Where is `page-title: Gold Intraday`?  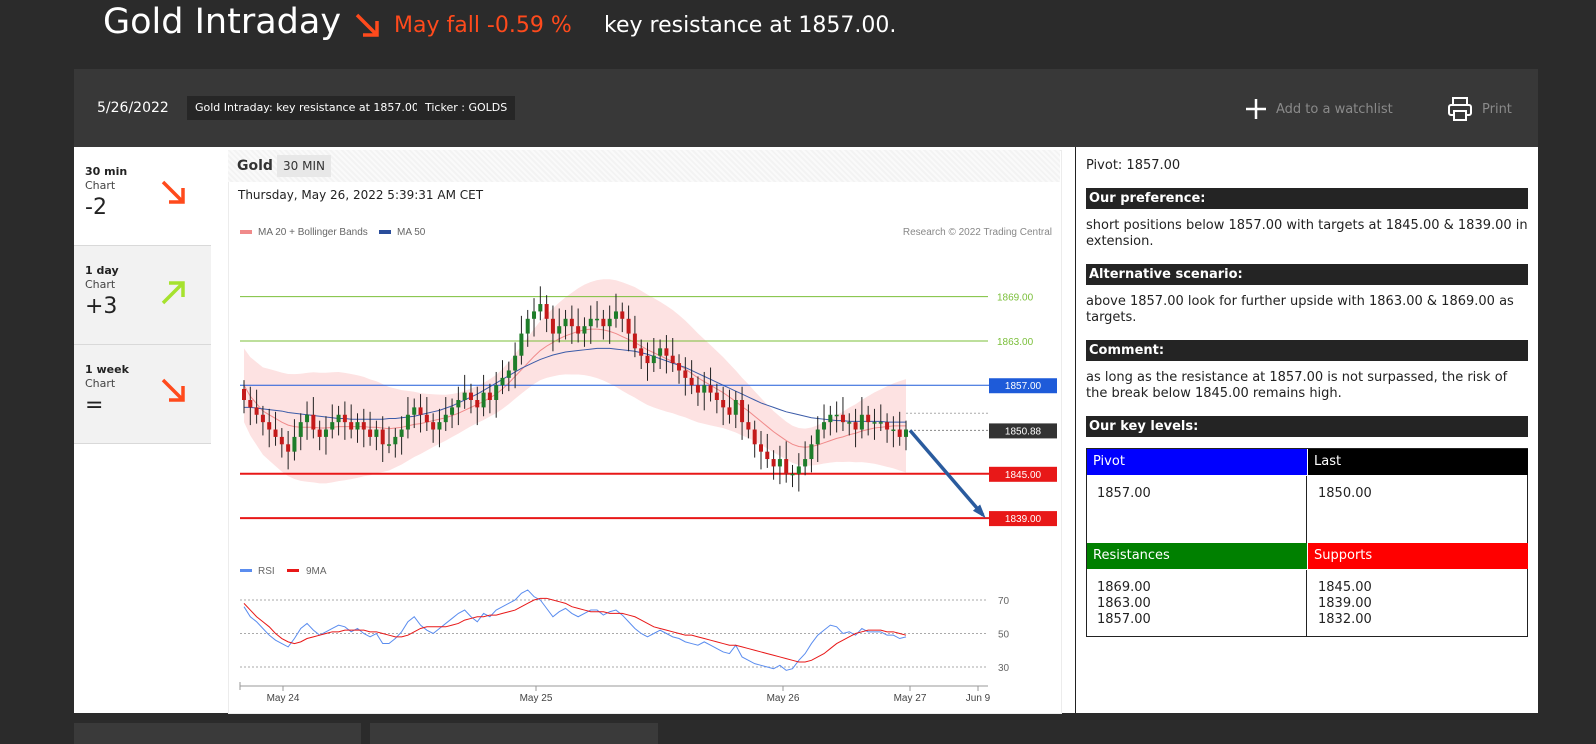
page-title: Gold Intraday is located at coordinates (222, 22).